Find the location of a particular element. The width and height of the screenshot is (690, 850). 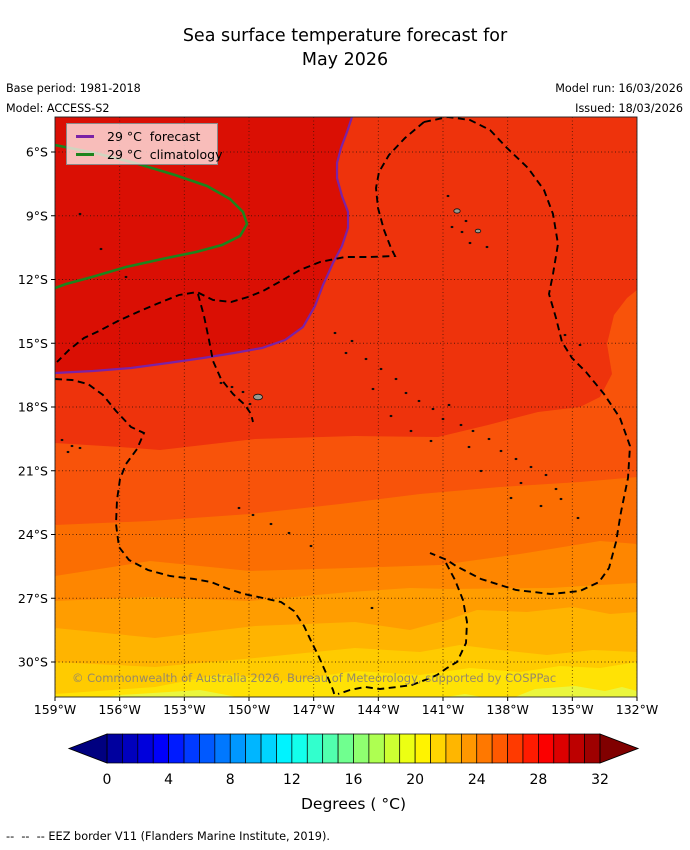

climatology-legend-label: 29 °C climatology is located at coordinates (165, 154).